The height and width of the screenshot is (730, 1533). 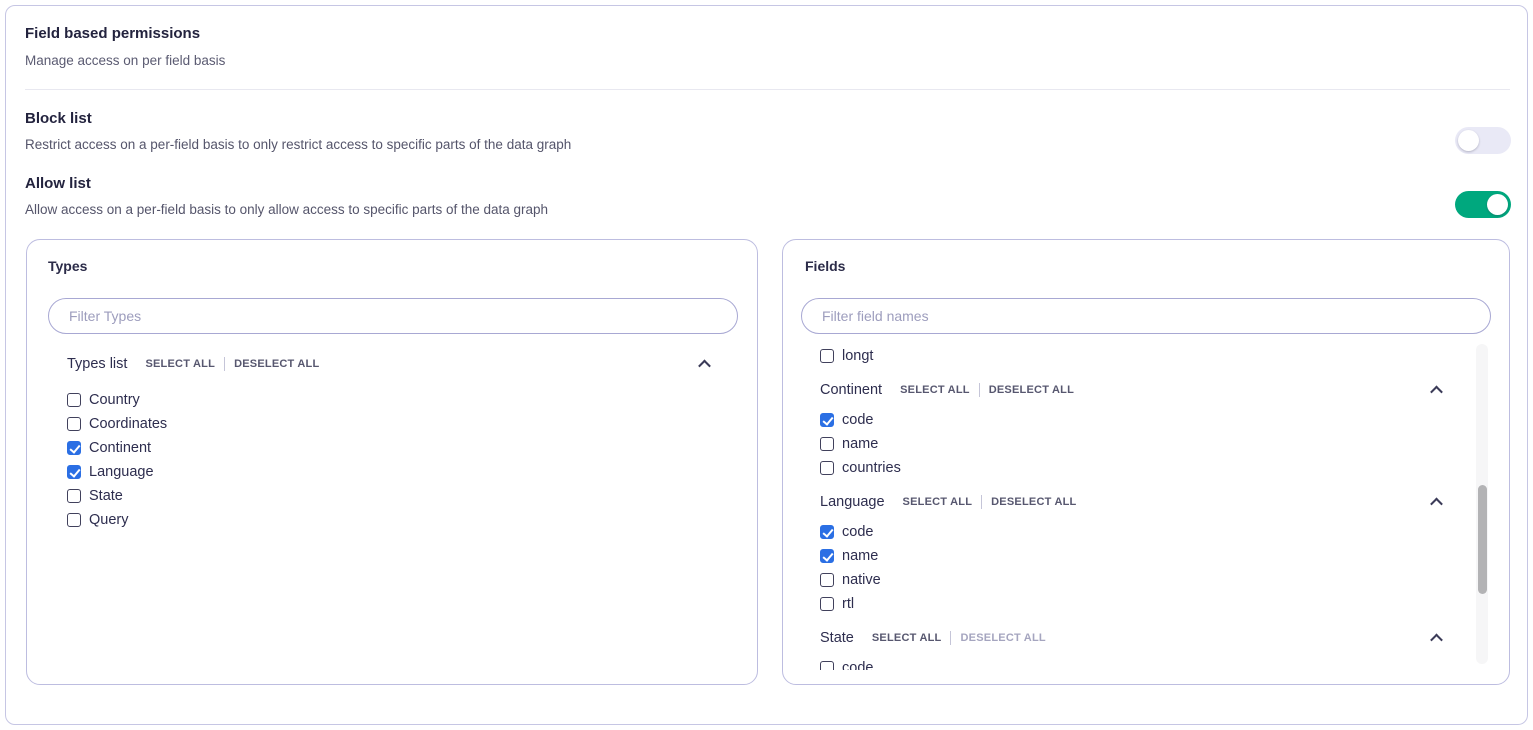 I want to click on checkbox-row-Continent: Continent, so click(x=392, y=448).